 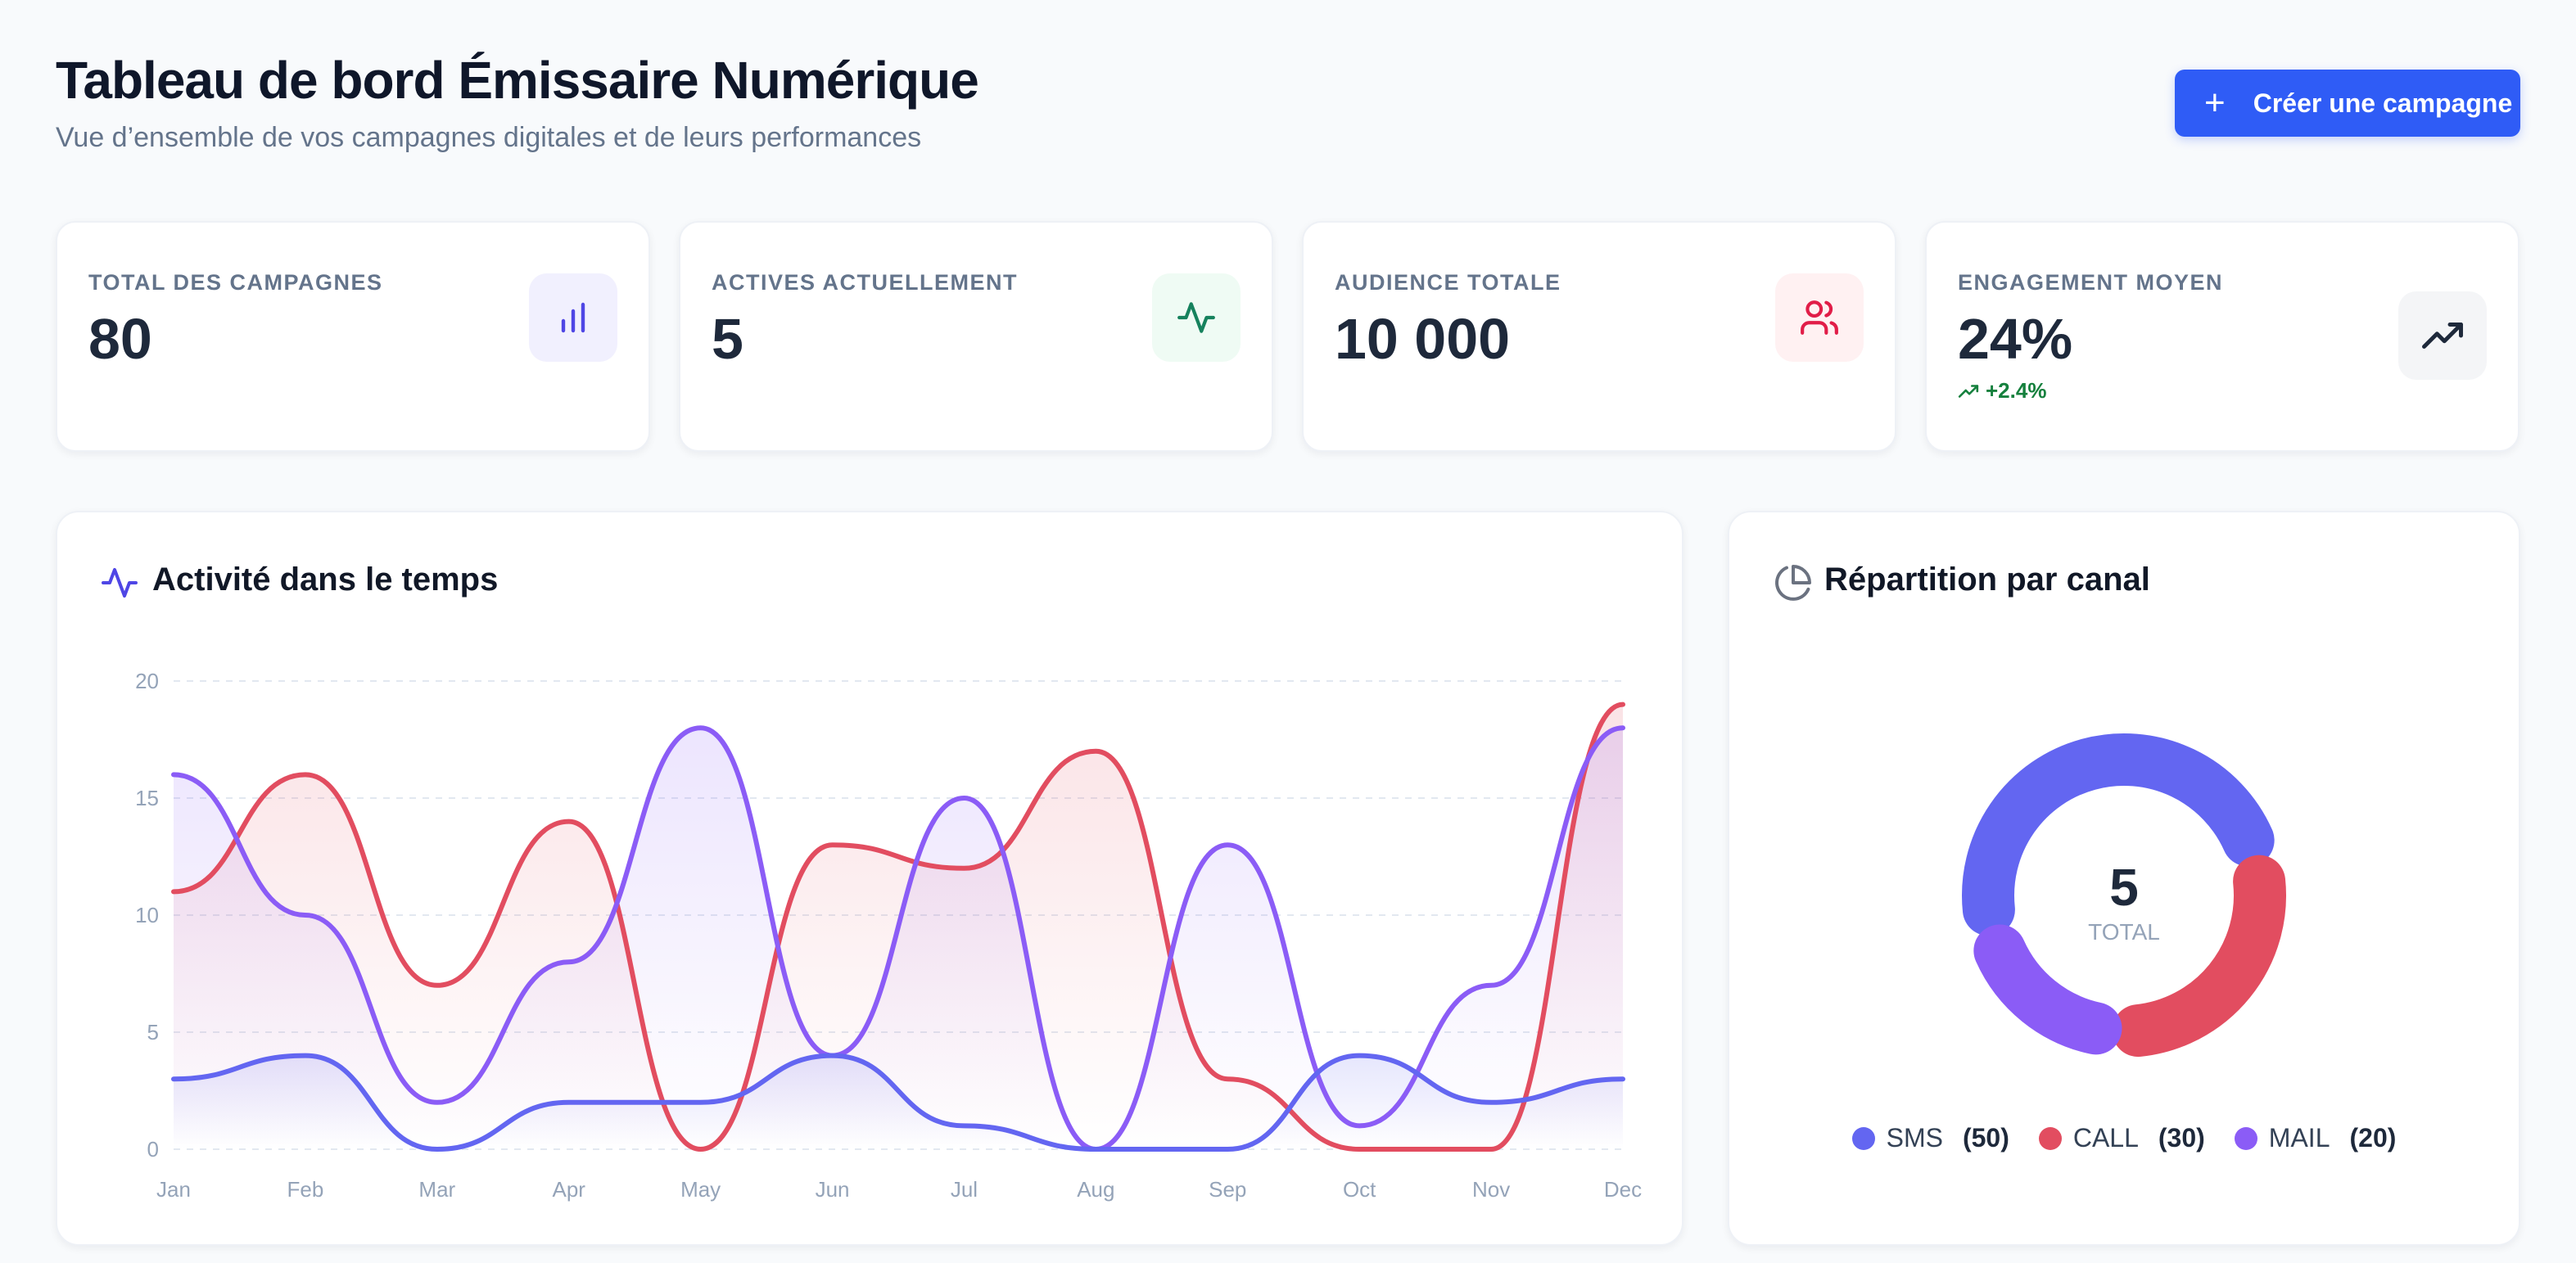 What do you see at coordinates (120, 339) in the screenshot?
I see `stat-value: 80` at bounding box center [120, 339].